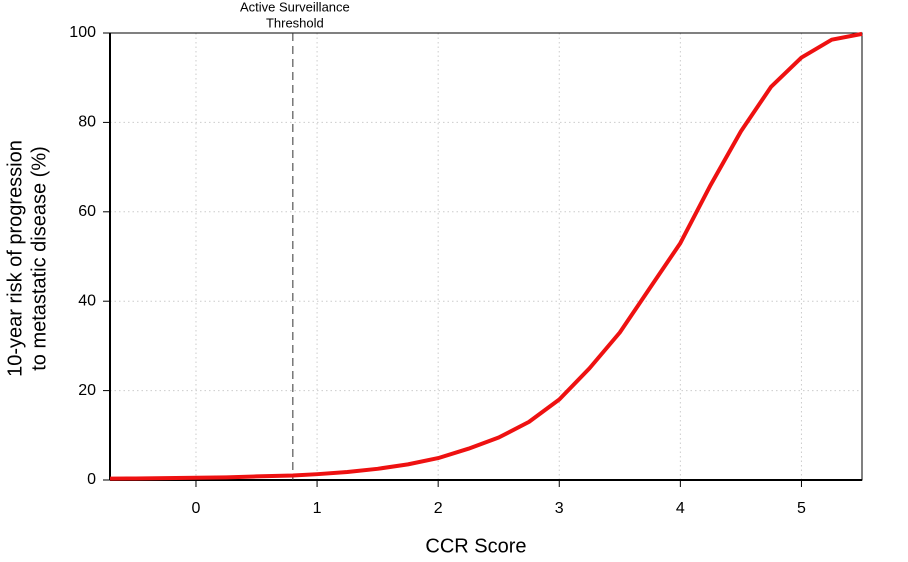 The image size is (908, 562). What do you see at coordinates (801, 508) in the screenshot?
I see `x-tick-label: 5` at bounding box center [801, 508].